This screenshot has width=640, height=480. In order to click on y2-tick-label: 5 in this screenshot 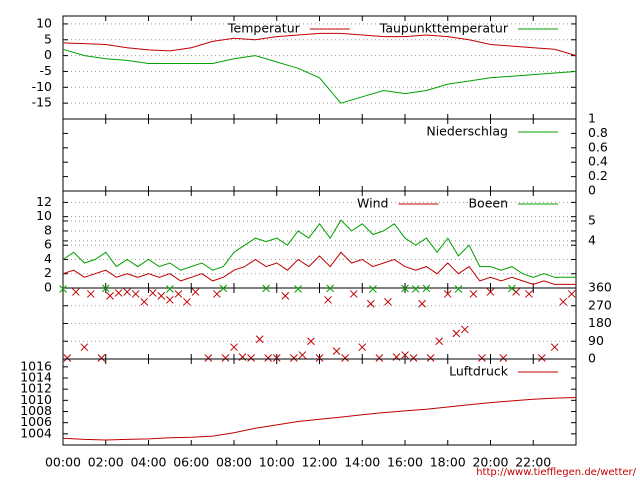, I will do `click(592, 219)`.